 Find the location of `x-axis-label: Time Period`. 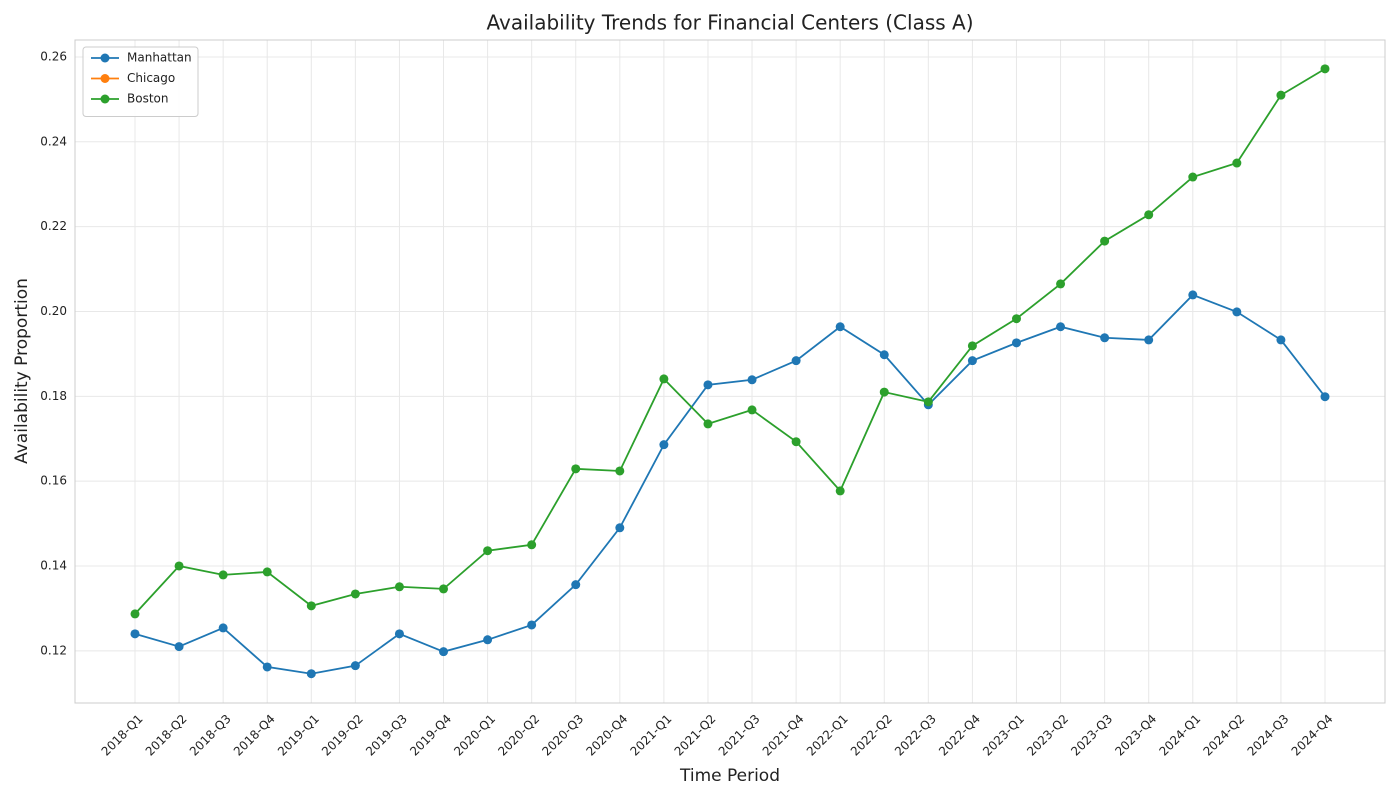

x-axis-label: Time Period is located at coordinates (729, 776).